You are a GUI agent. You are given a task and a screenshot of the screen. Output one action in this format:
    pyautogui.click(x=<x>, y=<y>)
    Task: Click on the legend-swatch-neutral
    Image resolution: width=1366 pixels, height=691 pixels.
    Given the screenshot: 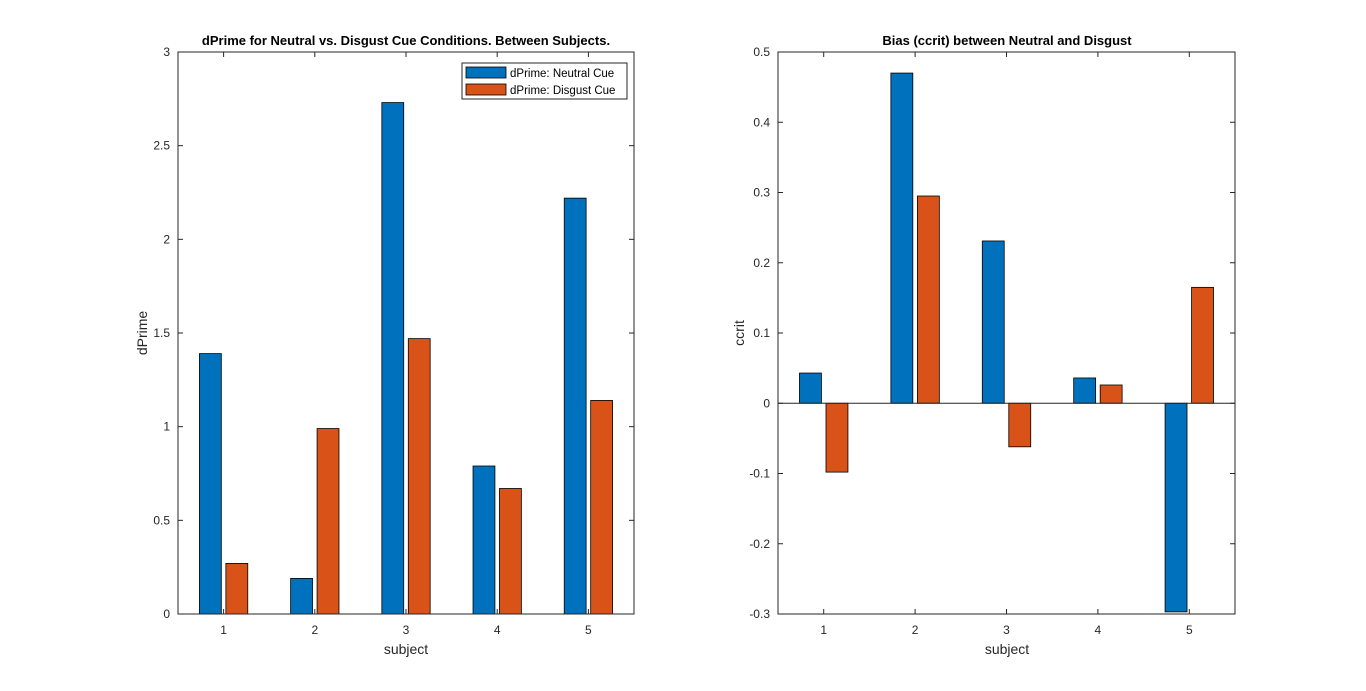 What is the action you would take?
    pyautogui.click(x=486, y=72)
    